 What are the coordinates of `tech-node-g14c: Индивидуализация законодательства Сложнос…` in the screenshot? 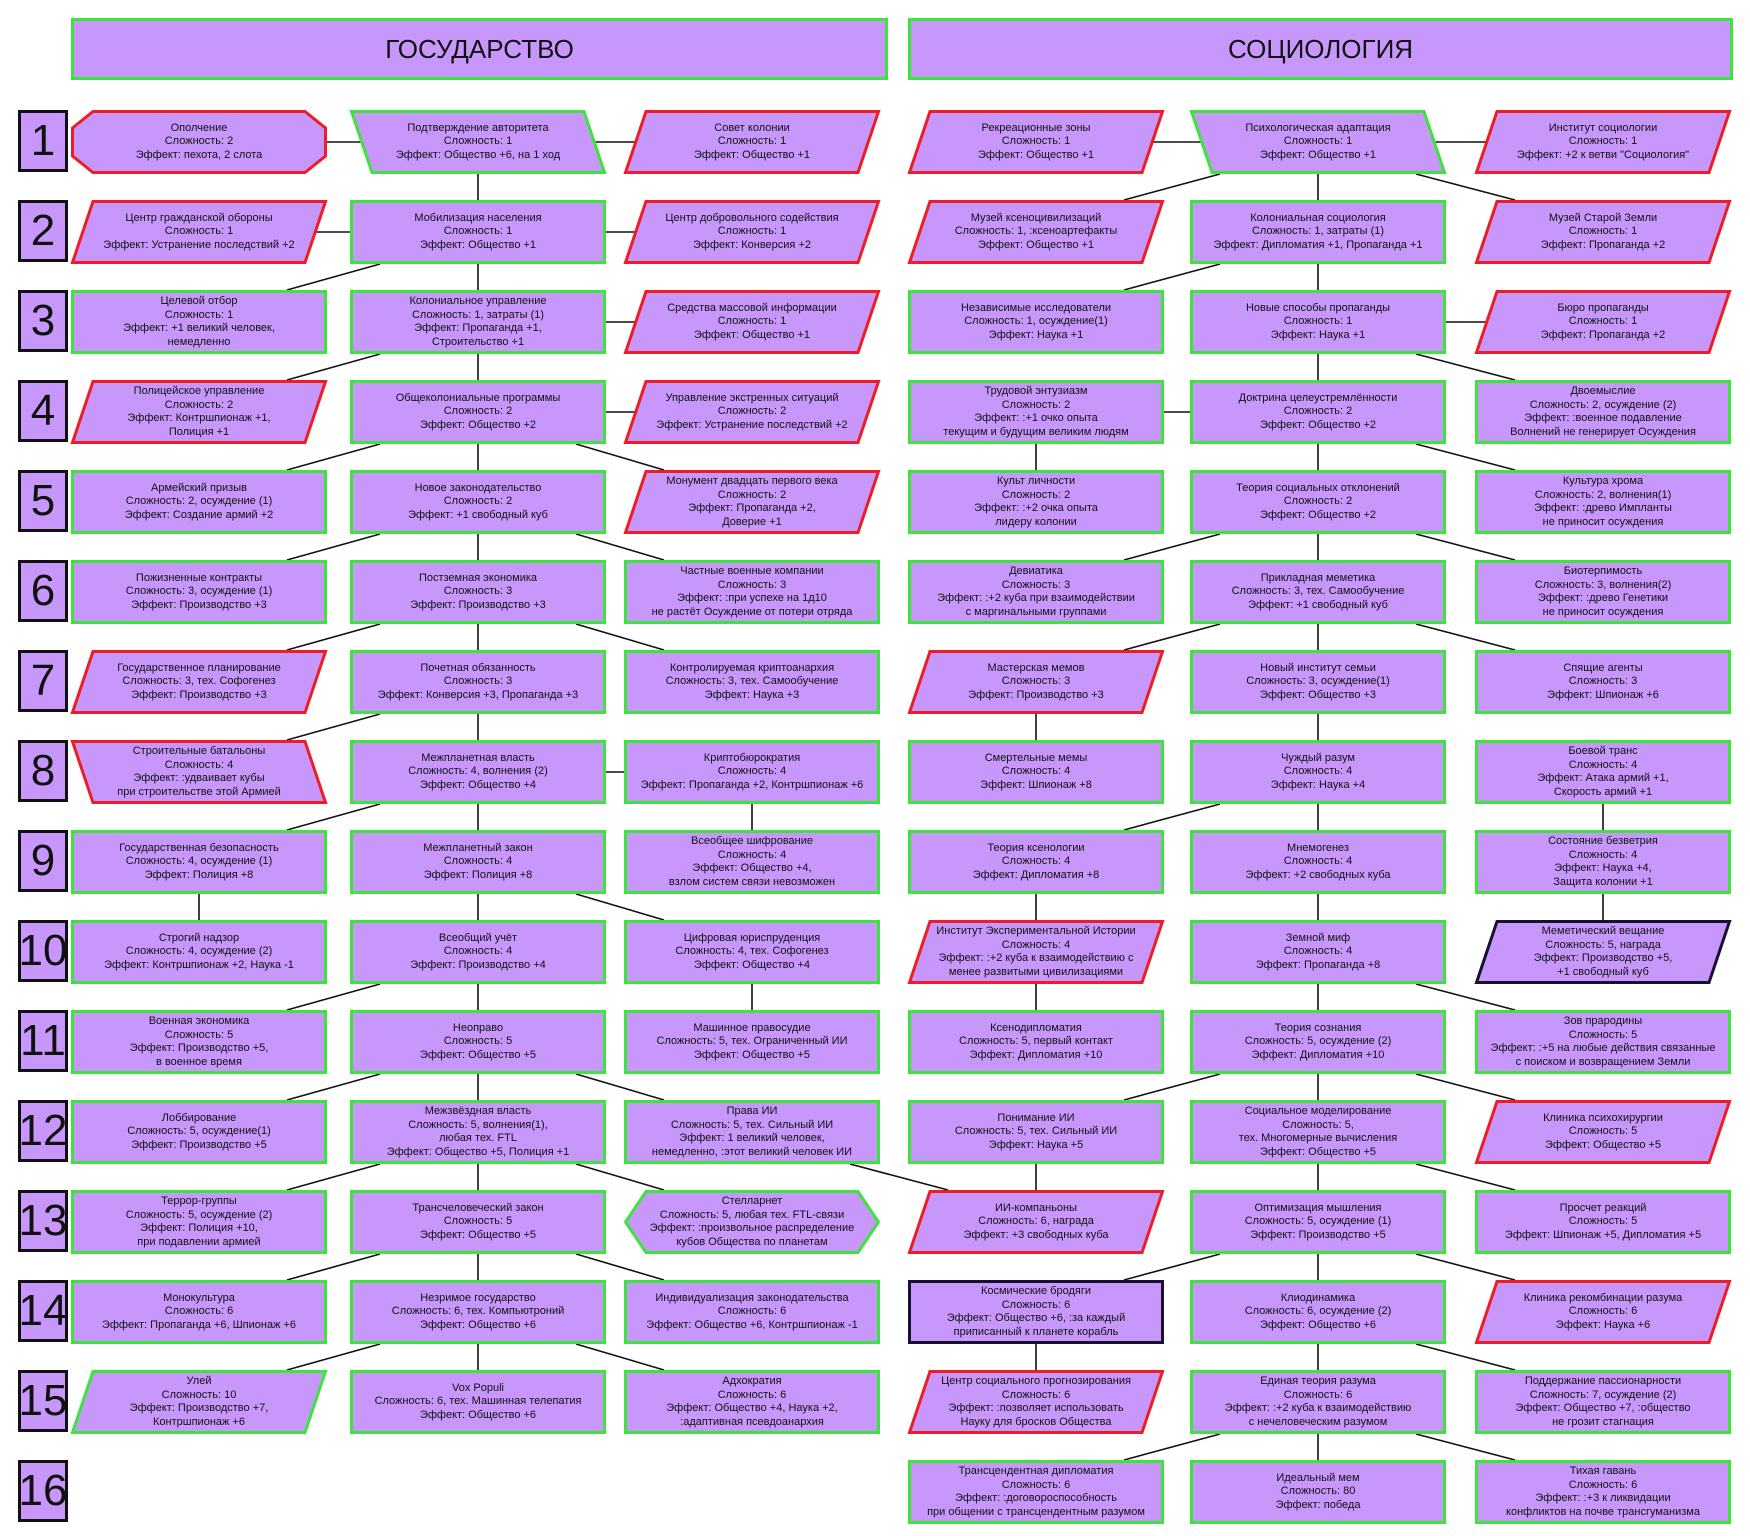 It's located at (752, 1312).